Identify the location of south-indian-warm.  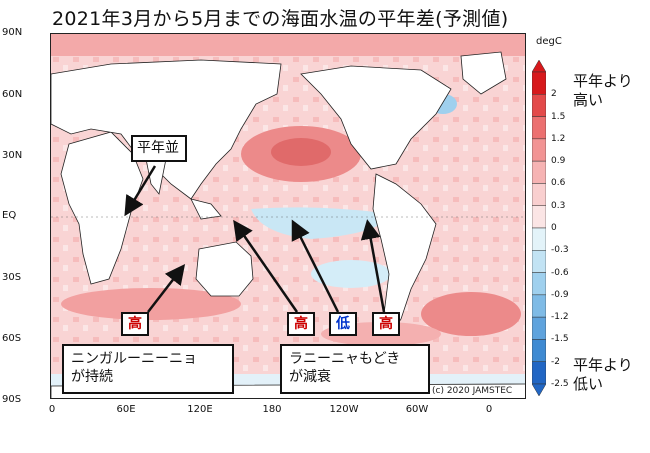
(151, 304).